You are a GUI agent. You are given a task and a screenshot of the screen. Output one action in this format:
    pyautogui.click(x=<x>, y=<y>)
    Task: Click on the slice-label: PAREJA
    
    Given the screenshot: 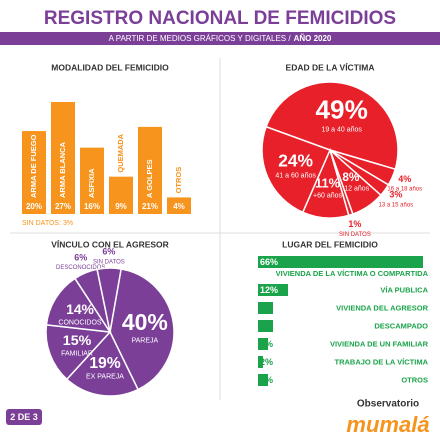 What is the action you would take?
    pyautogui.click(x=144, y=340)
    